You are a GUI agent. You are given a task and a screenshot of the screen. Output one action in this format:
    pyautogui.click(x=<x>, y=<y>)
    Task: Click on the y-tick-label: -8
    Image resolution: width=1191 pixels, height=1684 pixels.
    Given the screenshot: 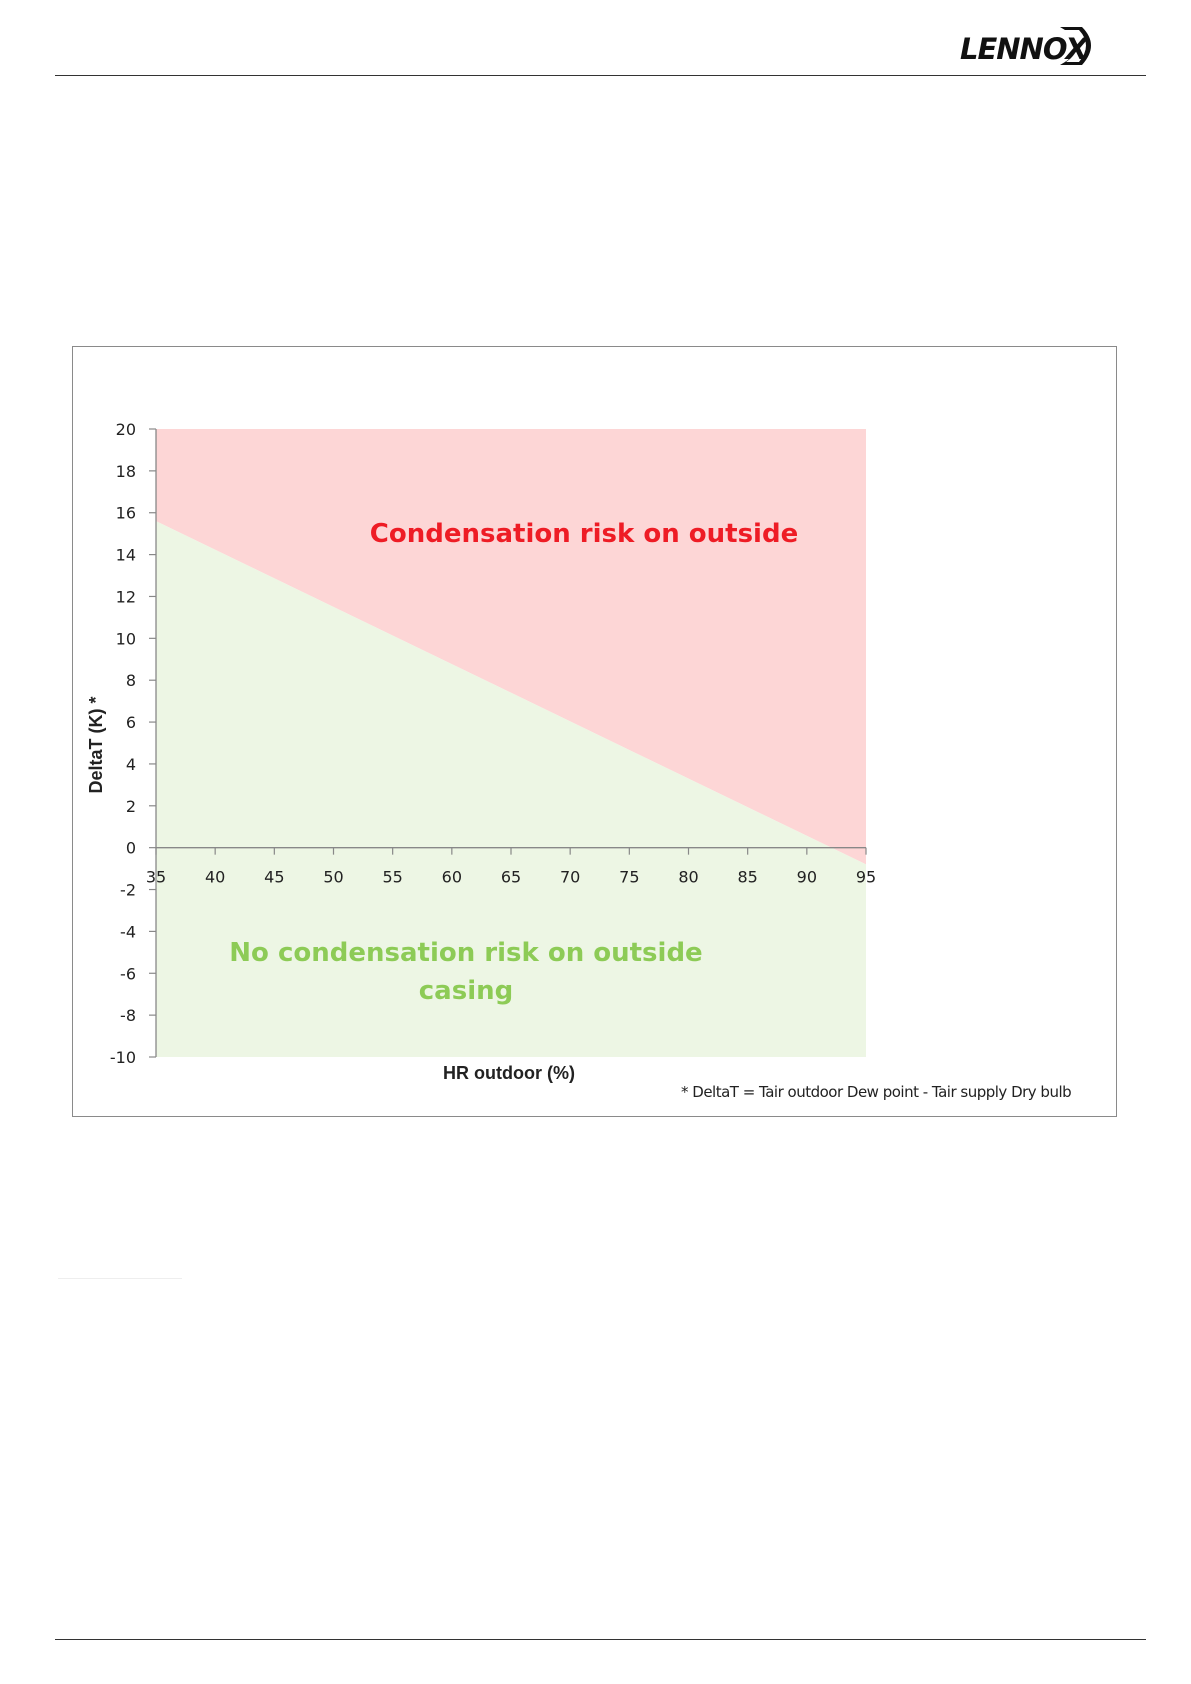 What is the action you would take?
    pyautogui.click(x=128, y=1015)
    